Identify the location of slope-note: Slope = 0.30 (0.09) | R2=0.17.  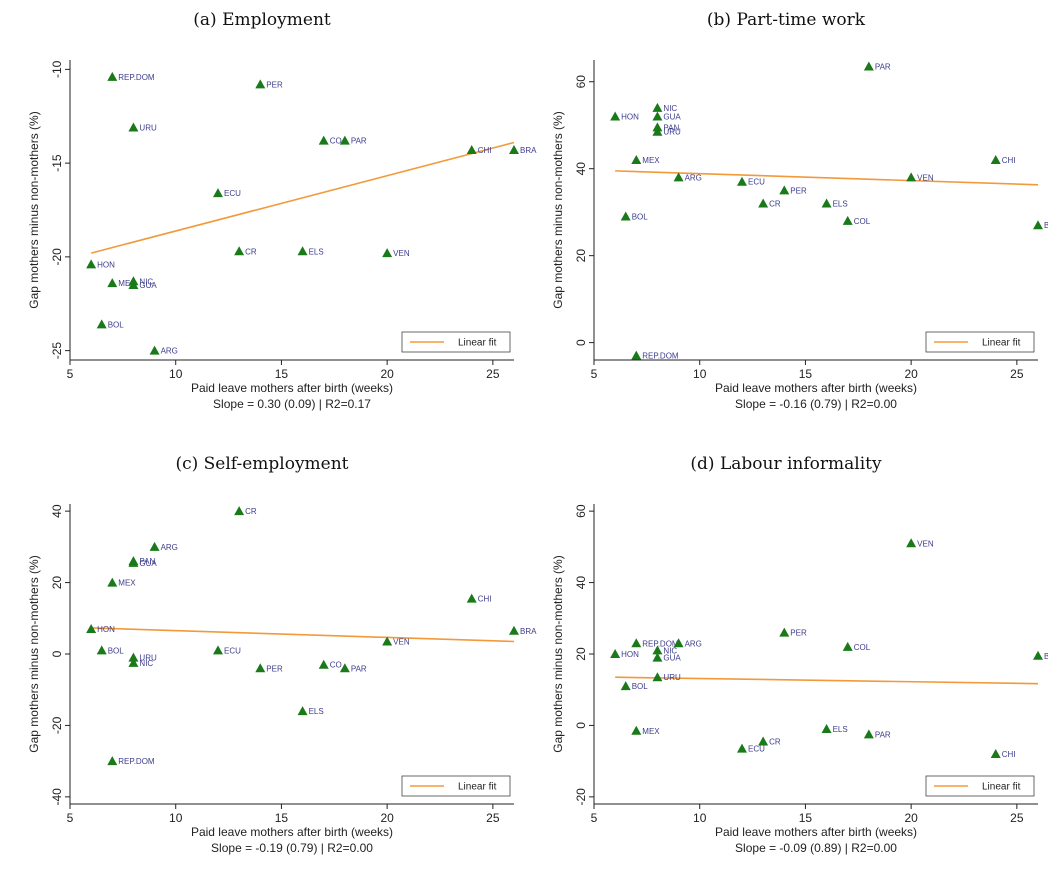
(292, 404).